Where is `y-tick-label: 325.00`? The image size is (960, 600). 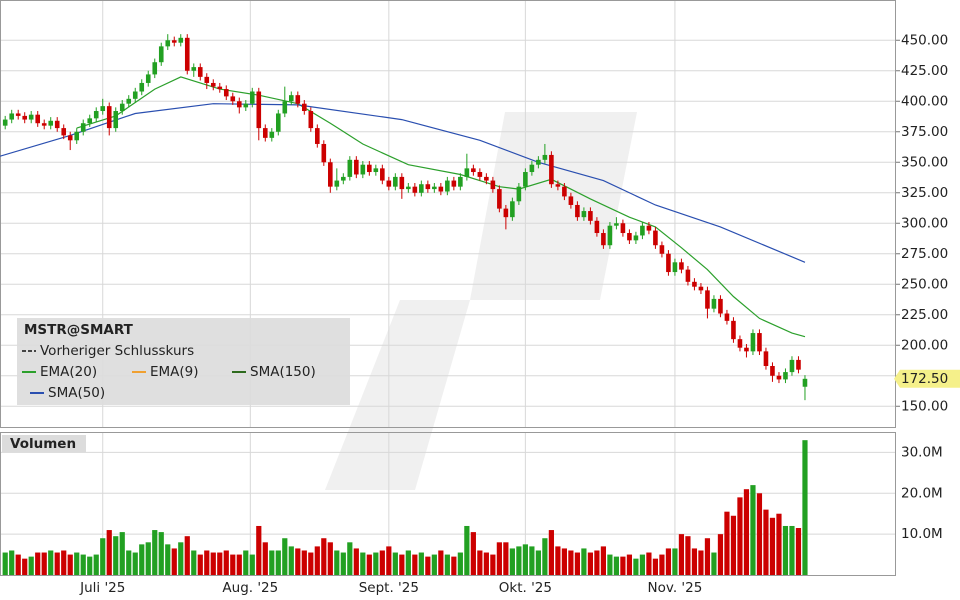 y-tick-label: 325.00 is located at coordinates (924, 193).